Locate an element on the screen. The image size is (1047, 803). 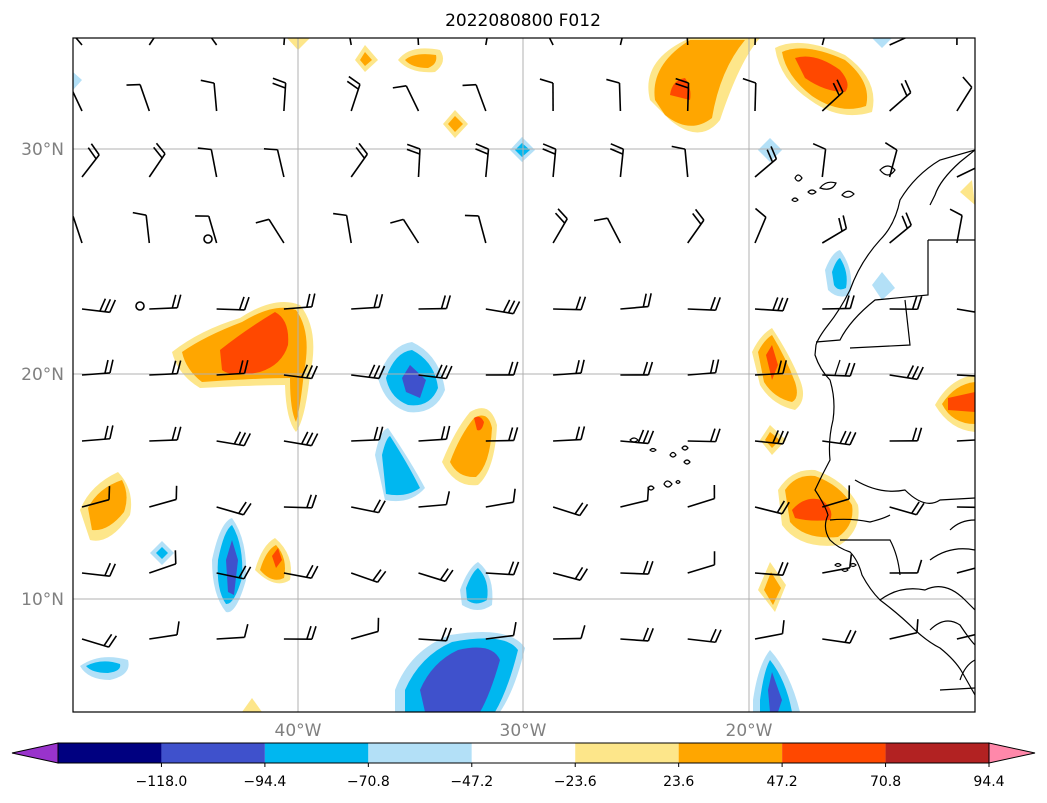
colorbar is located at coordinates (523, 753).